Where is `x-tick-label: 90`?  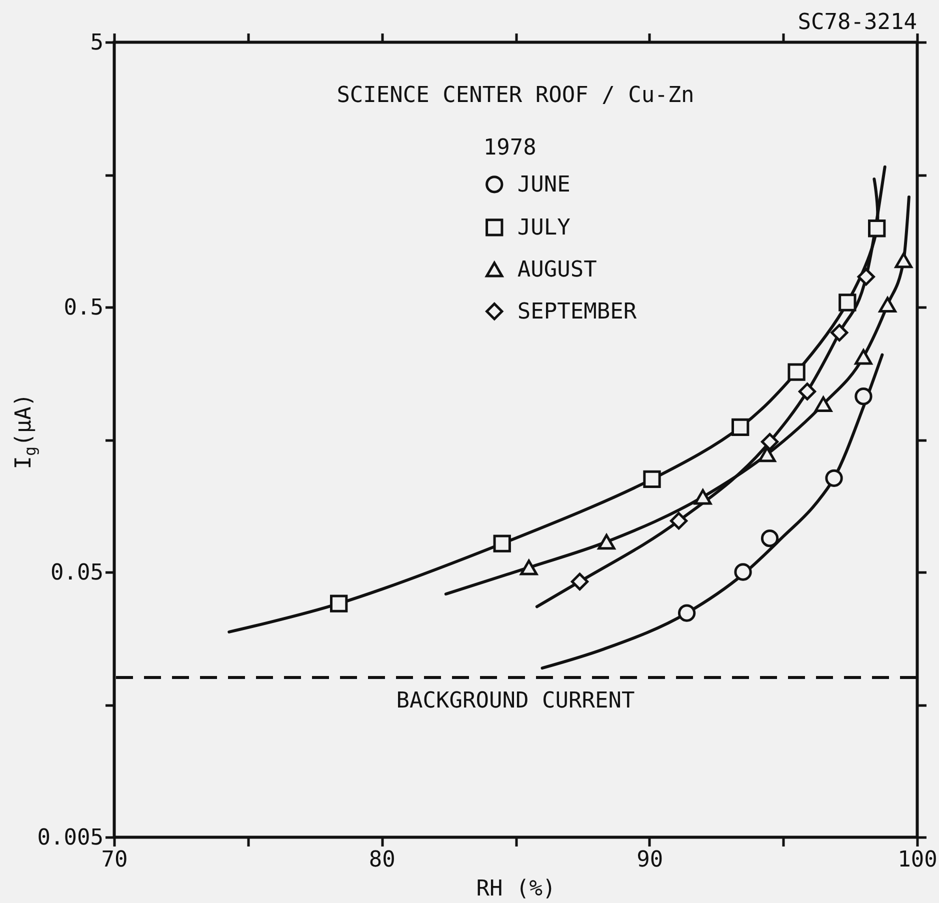 x-tick-label: 90 is located at coordinates (650, 860).